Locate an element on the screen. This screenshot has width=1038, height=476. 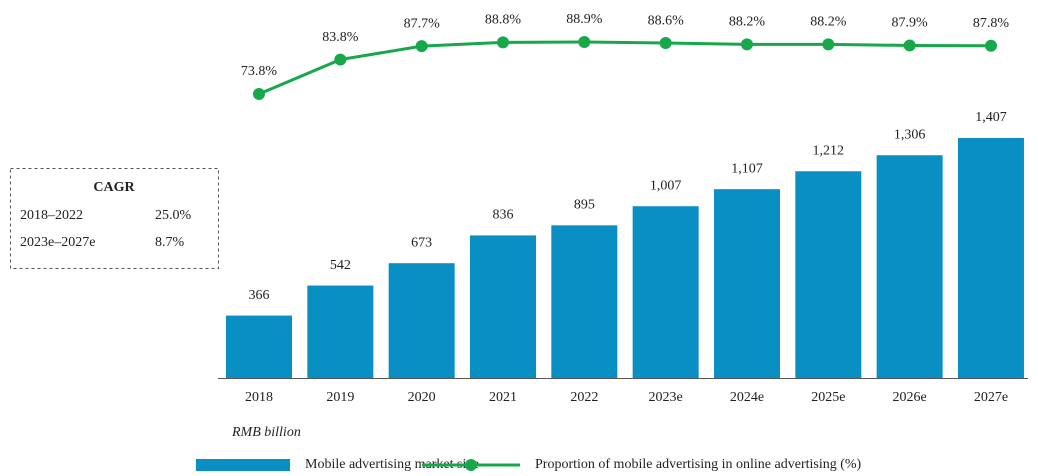
cagr-box is located at coordinates (114, 218).